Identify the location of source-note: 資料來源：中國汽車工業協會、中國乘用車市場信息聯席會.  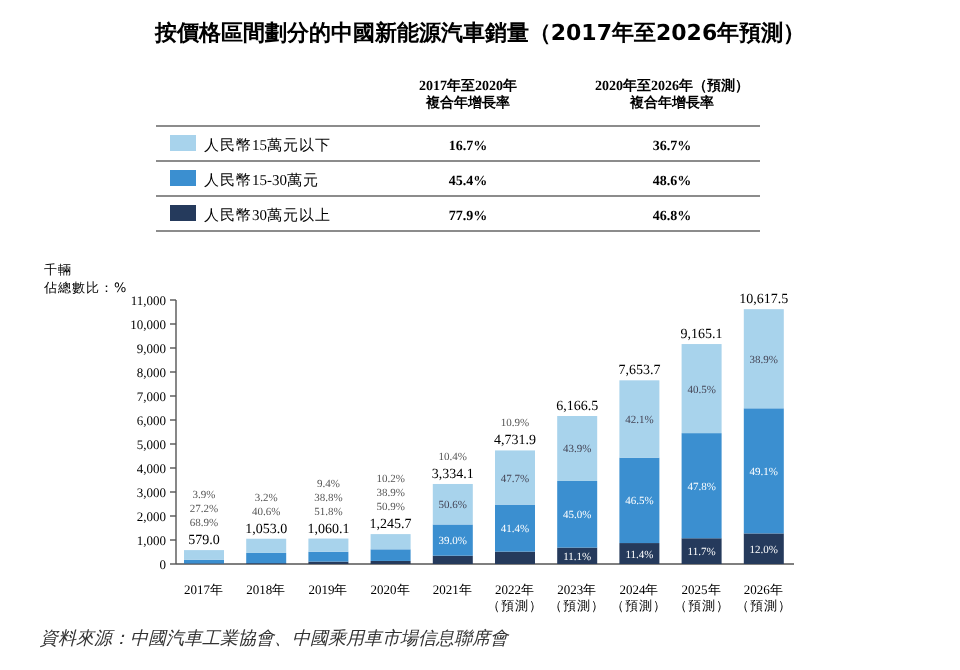
(275, 638).